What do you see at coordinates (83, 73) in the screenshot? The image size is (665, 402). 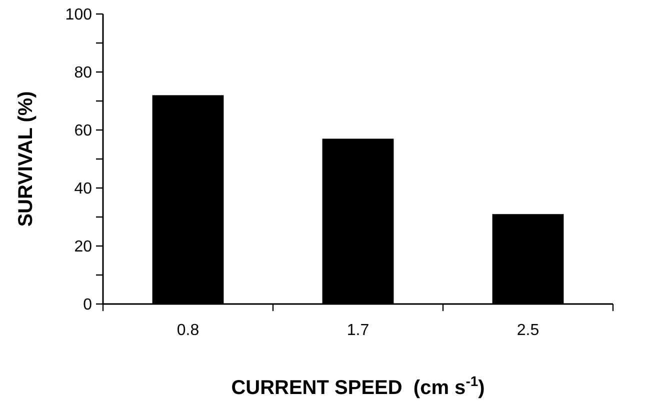 I see `y-tick-label: 80` at bounding box center [83, 73].